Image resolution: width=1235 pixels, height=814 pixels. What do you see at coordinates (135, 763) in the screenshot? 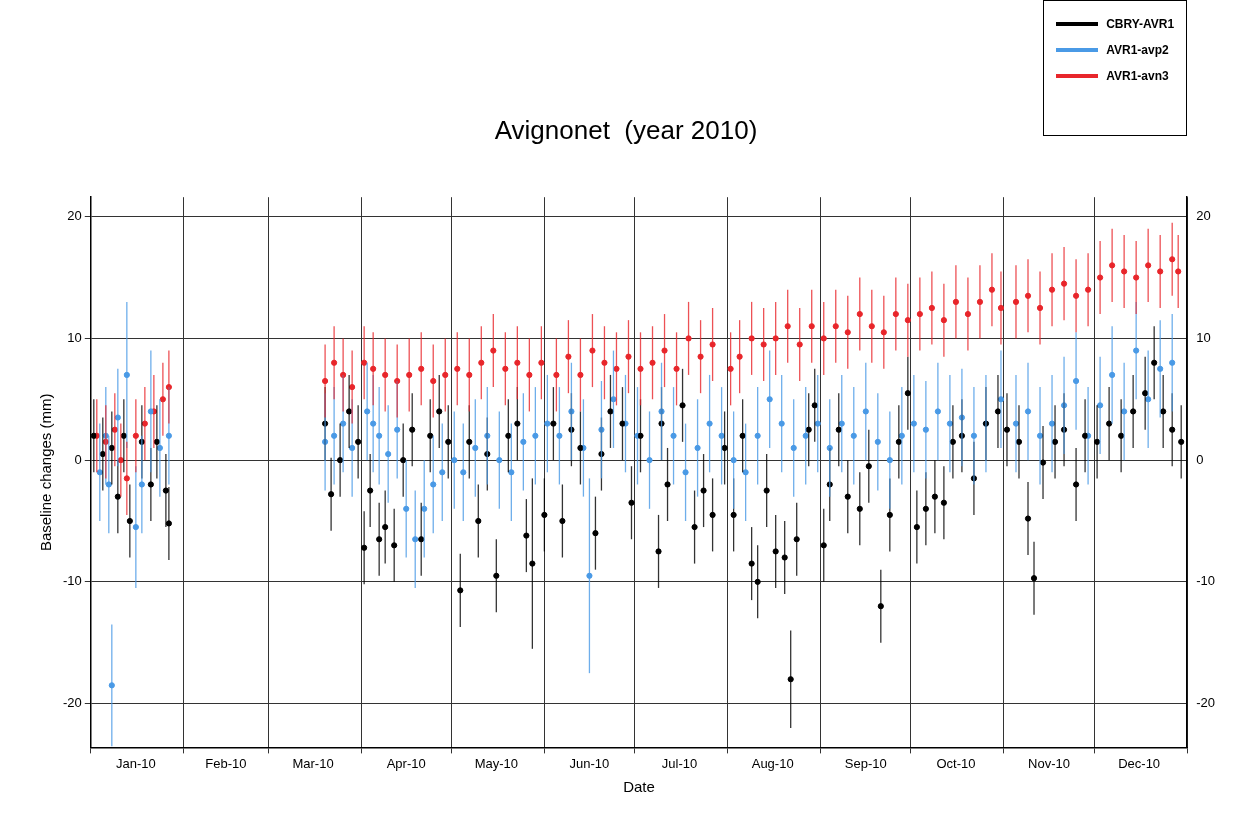
I see `x-tick-label: Jan-10` at bounding box center [135, 763].